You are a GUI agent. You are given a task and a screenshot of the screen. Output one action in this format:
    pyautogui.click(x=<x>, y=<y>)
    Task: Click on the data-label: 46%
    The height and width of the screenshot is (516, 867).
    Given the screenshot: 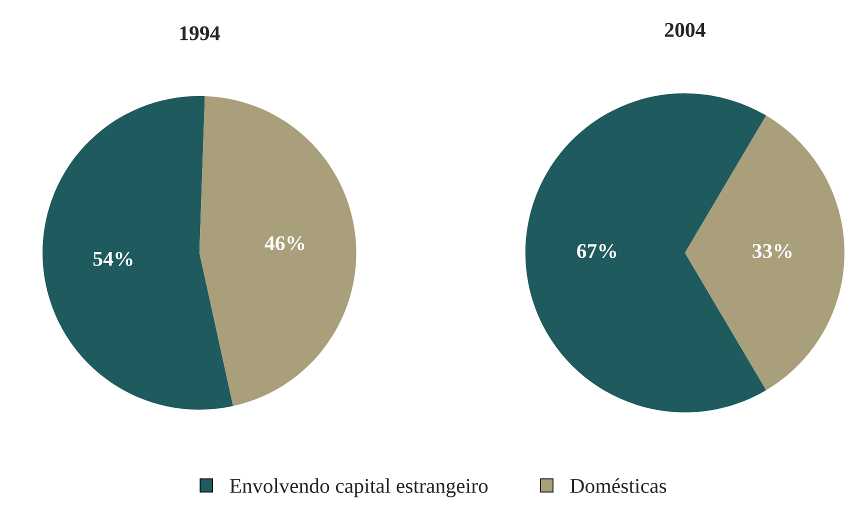 What is the action you would take?
    pyautogui.click(x=284, y=243)
    